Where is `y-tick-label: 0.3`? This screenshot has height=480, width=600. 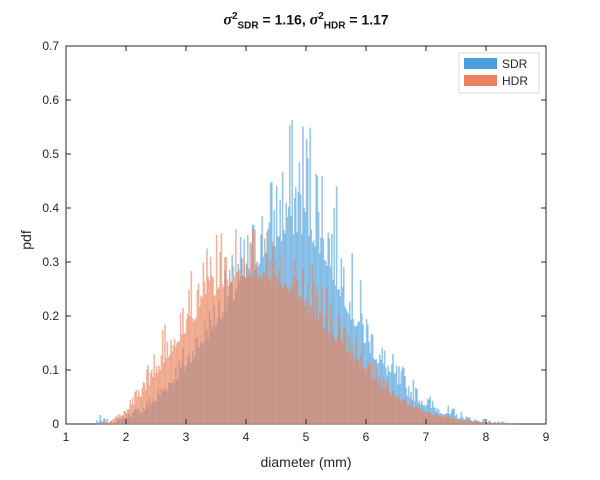
y-tick-label: 0.3 is located at coordinates (50, 262).